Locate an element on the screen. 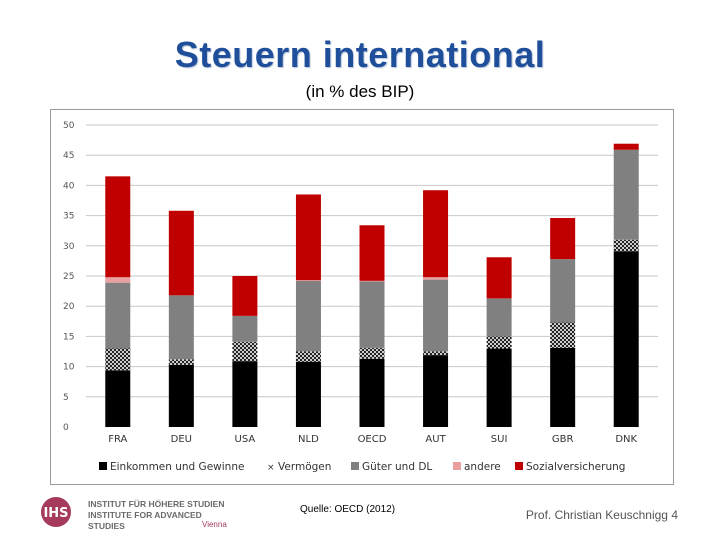  y-tick-label: 0 is located at coordinates (66, 428).